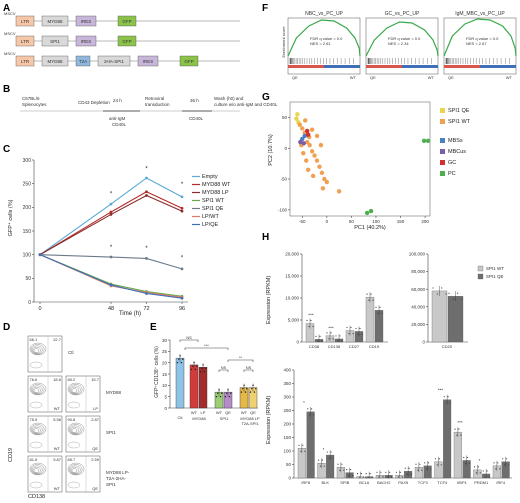  What do you see at coordinates (324, 46) in the screenshot?
I see `gsea-frame` at bounding box center [324, 46].